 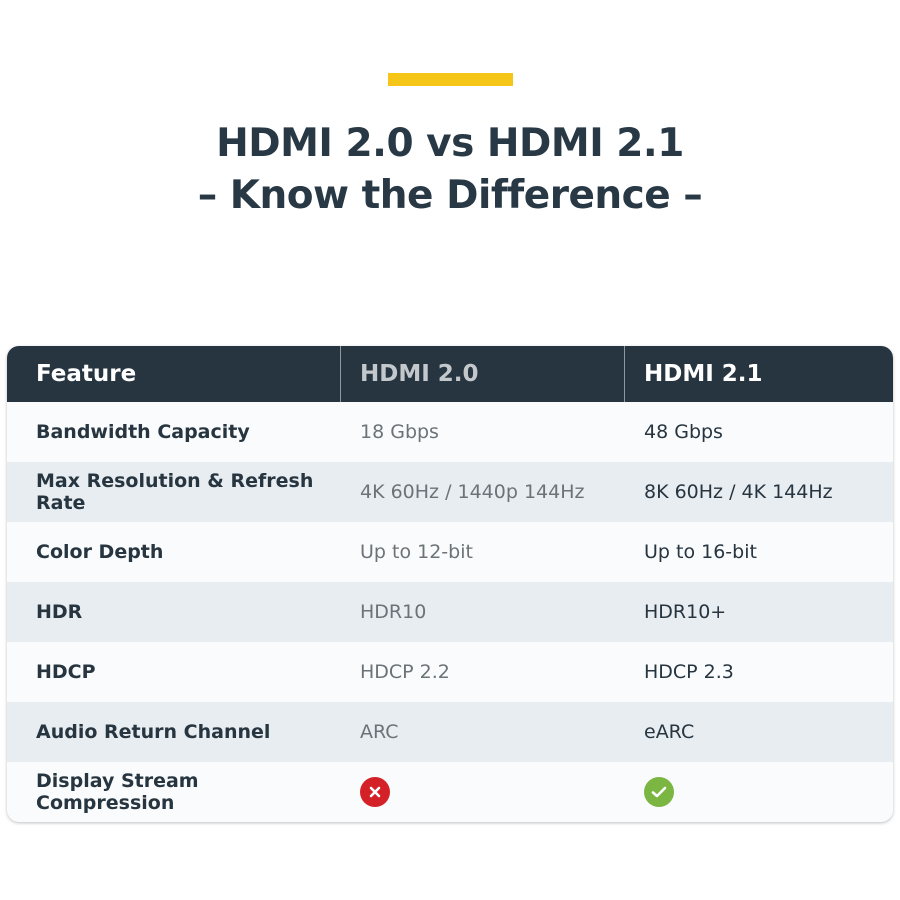 What do you see at coordinates (100, 552) in the screenshot?
I see `feature-cell: Color Depth` at bounding box center [100, 552].